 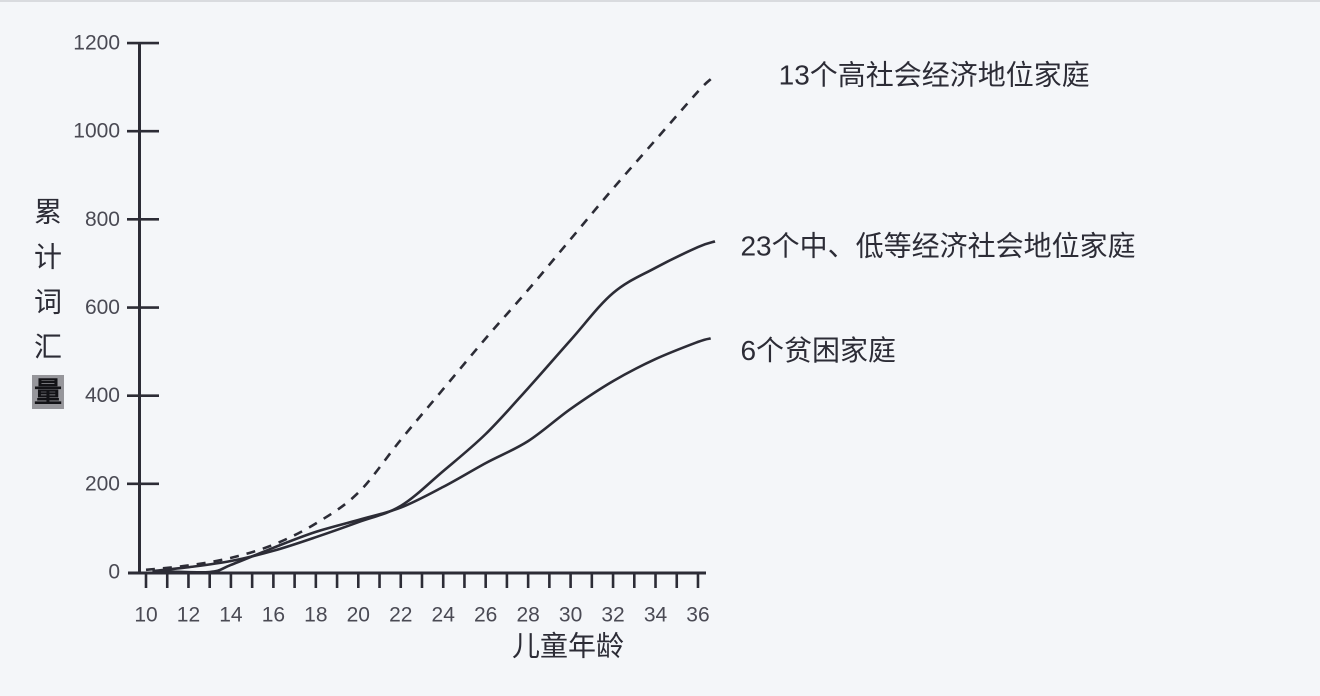 I want to click on y-tick-label: 800, so click(x=102, y=219).